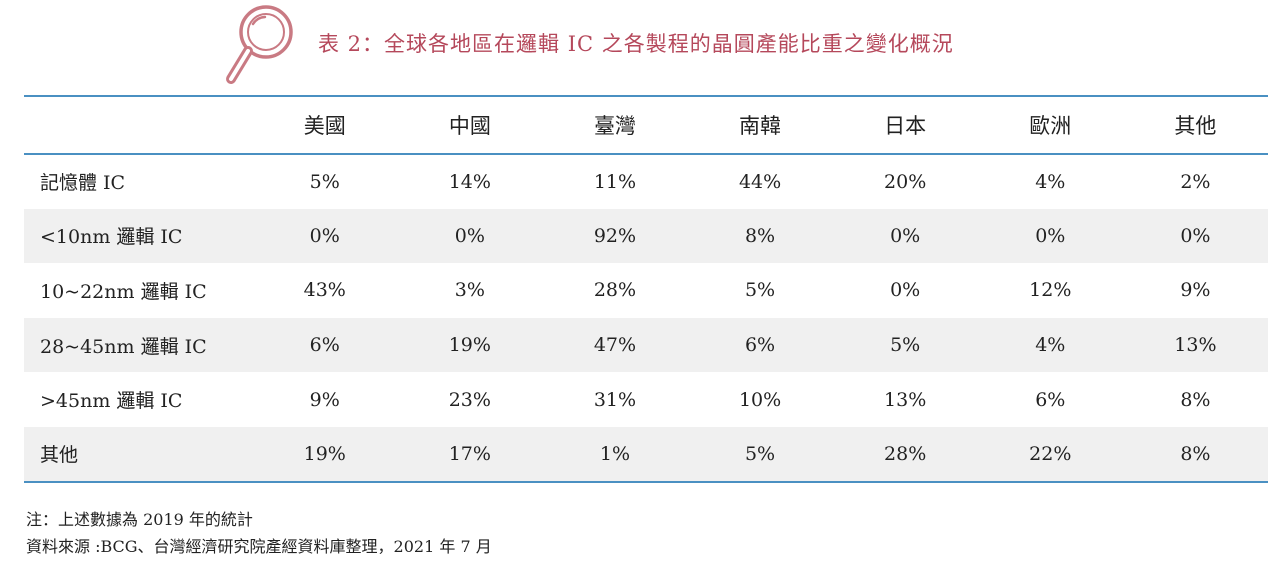 This screenshot has height=564, width=1268. What do you see at coordinates (1195, 181) in the screenshot?
I see `table-cell: 2%` at bounding box center [1195, 181].